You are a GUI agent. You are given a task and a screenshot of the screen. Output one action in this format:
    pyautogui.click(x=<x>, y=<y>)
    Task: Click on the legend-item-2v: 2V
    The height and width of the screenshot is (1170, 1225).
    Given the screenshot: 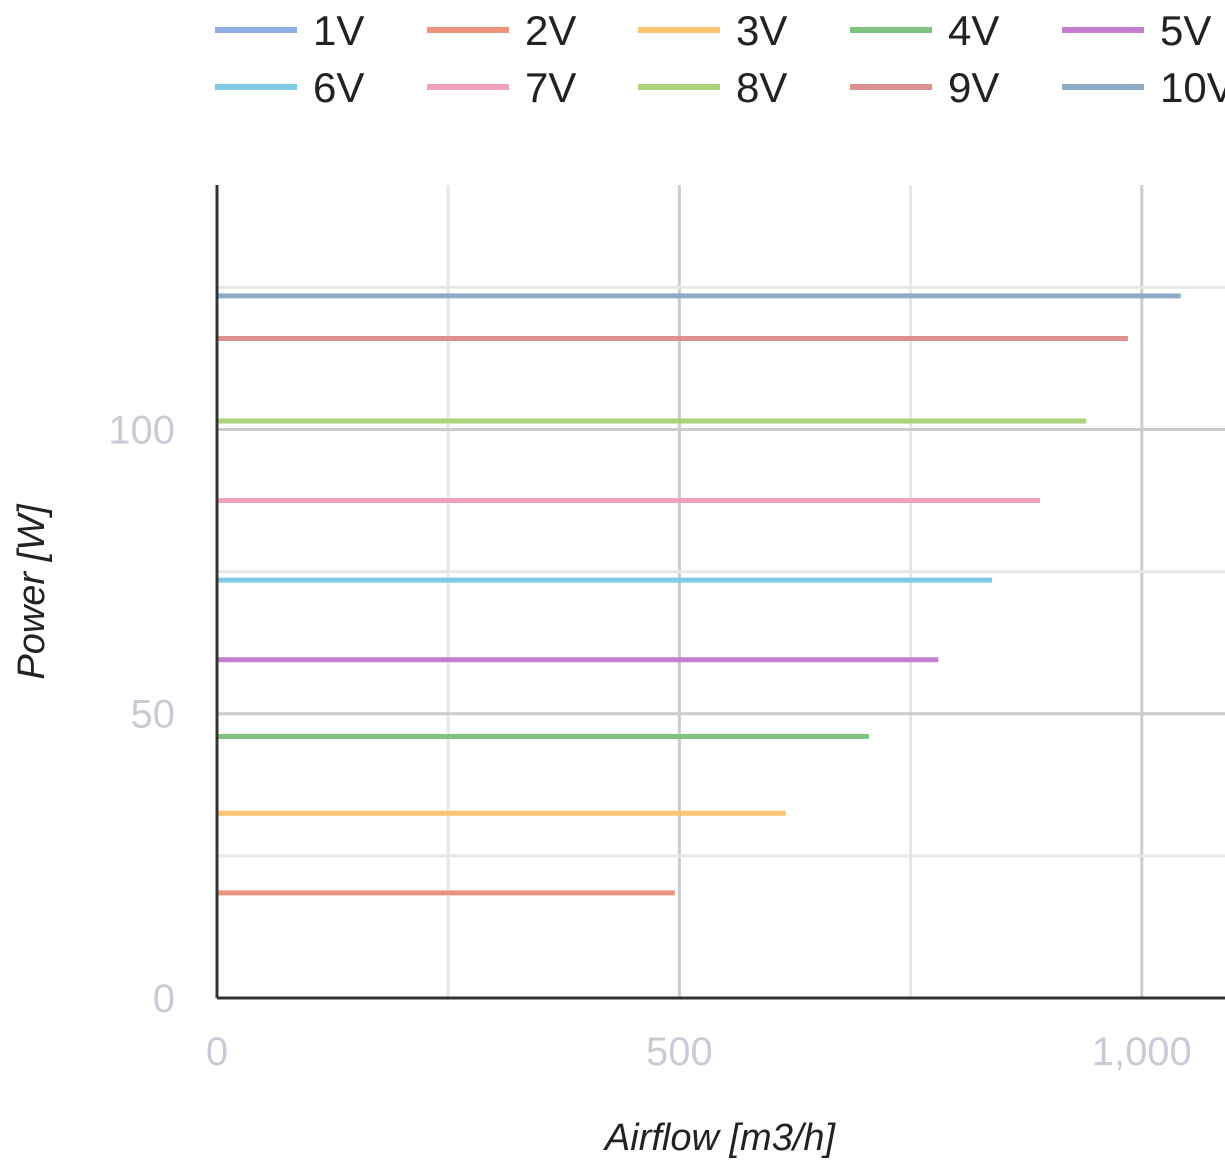 What is the action you would take?
    pyautogui.click(x=501, y=30)
    